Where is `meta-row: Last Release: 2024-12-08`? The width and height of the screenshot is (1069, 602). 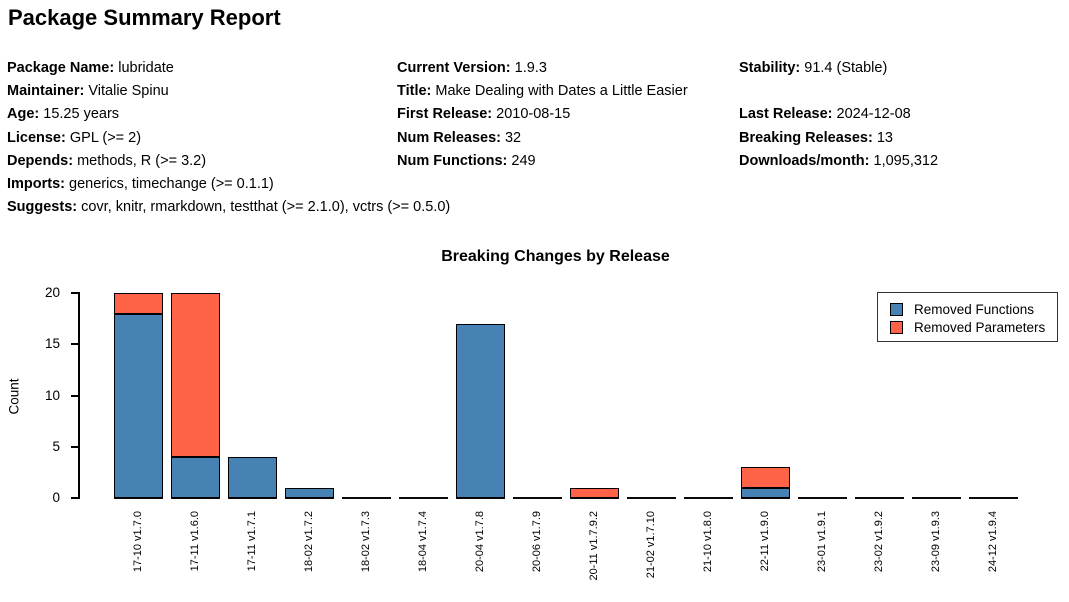 meta-row: Last Release: 2024-12-08 is located at coordinates (838, 114).